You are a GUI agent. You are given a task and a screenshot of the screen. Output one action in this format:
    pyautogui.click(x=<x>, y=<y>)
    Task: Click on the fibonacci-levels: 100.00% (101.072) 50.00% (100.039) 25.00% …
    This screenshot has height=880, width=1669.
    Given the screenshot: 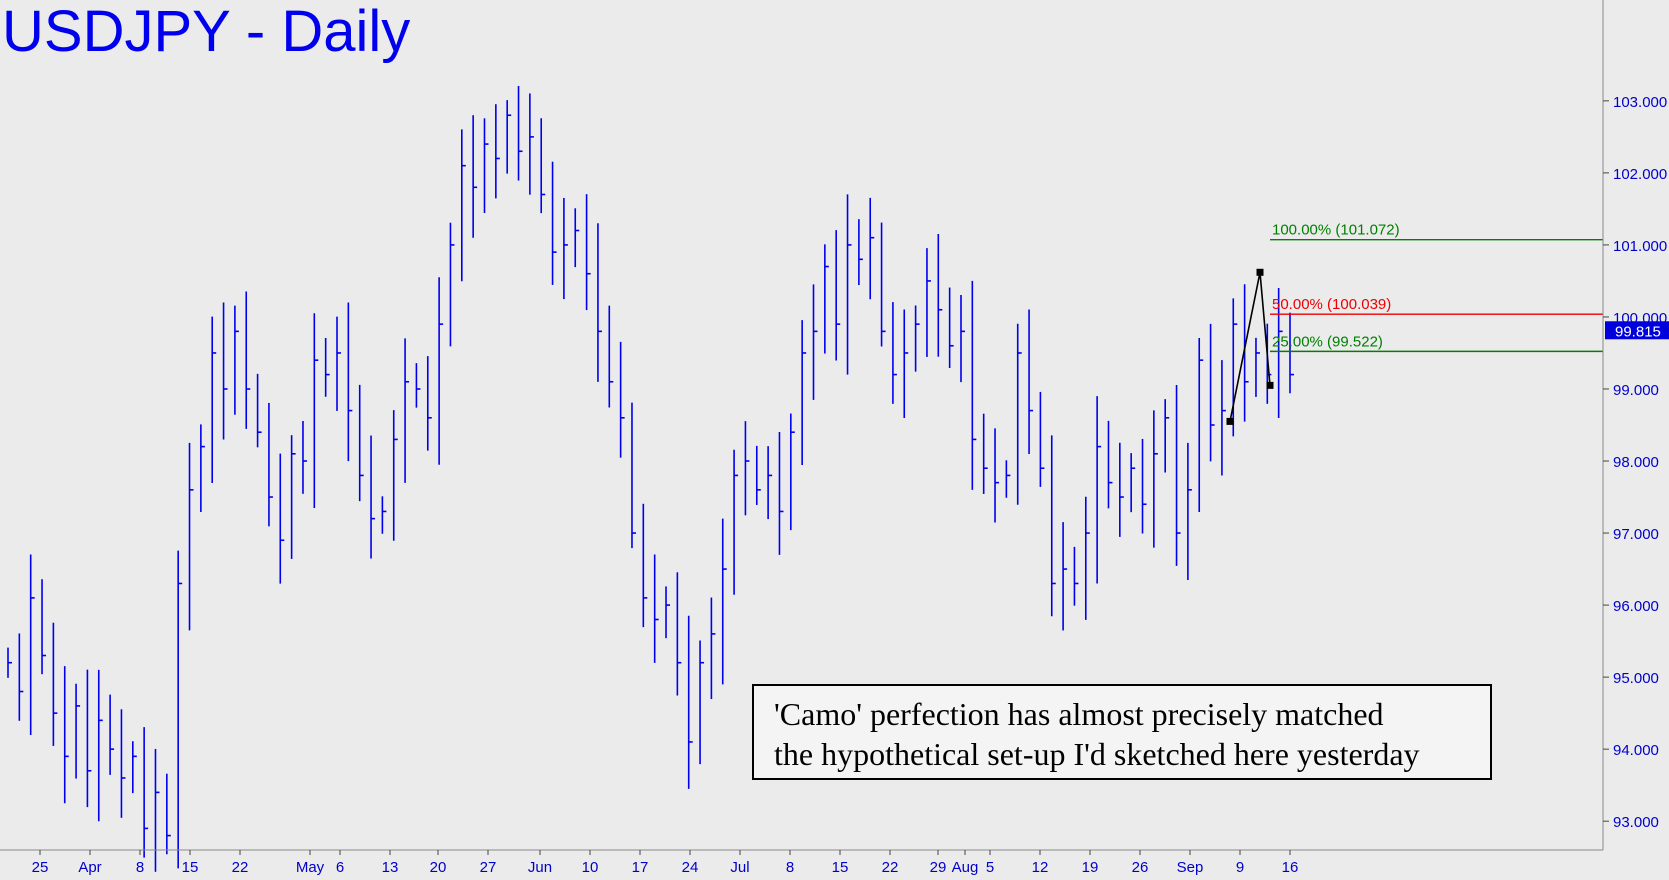 What is the action you would take?
    pyautogui.click(x=1436, y=287)
    